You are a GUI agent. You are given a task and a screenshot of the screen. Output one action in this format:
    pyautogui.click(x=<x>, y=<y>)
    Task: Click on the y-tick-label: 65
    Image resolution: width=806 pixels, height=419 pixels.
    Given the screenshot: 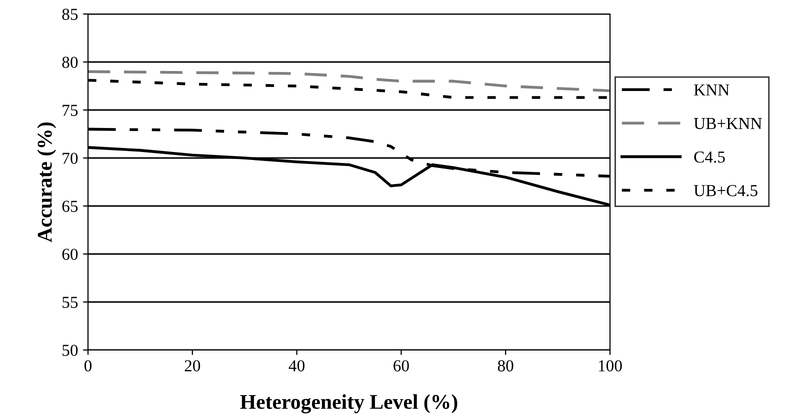 What is the action you would take?
    pyautogui.click(x=70, y=206)
    